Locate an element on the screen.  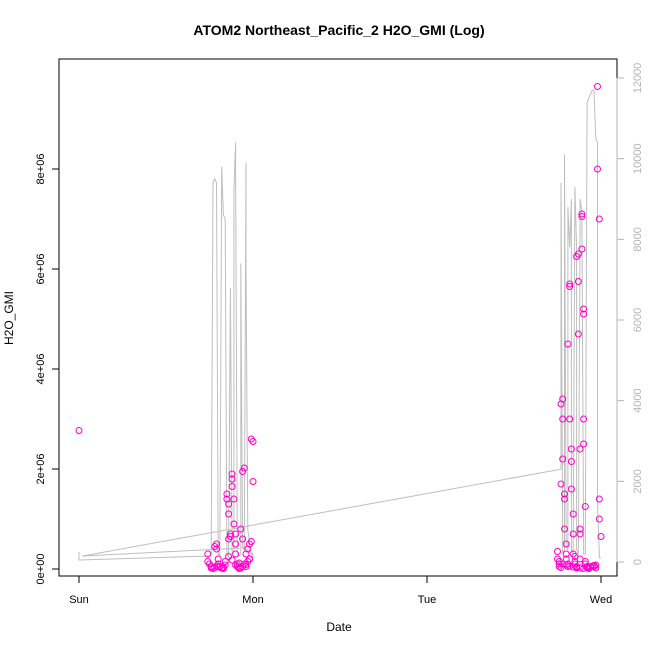
y2-axis: 0 2000 4000 6000 8000 10000 12000 is located at coordinates (630, 314).